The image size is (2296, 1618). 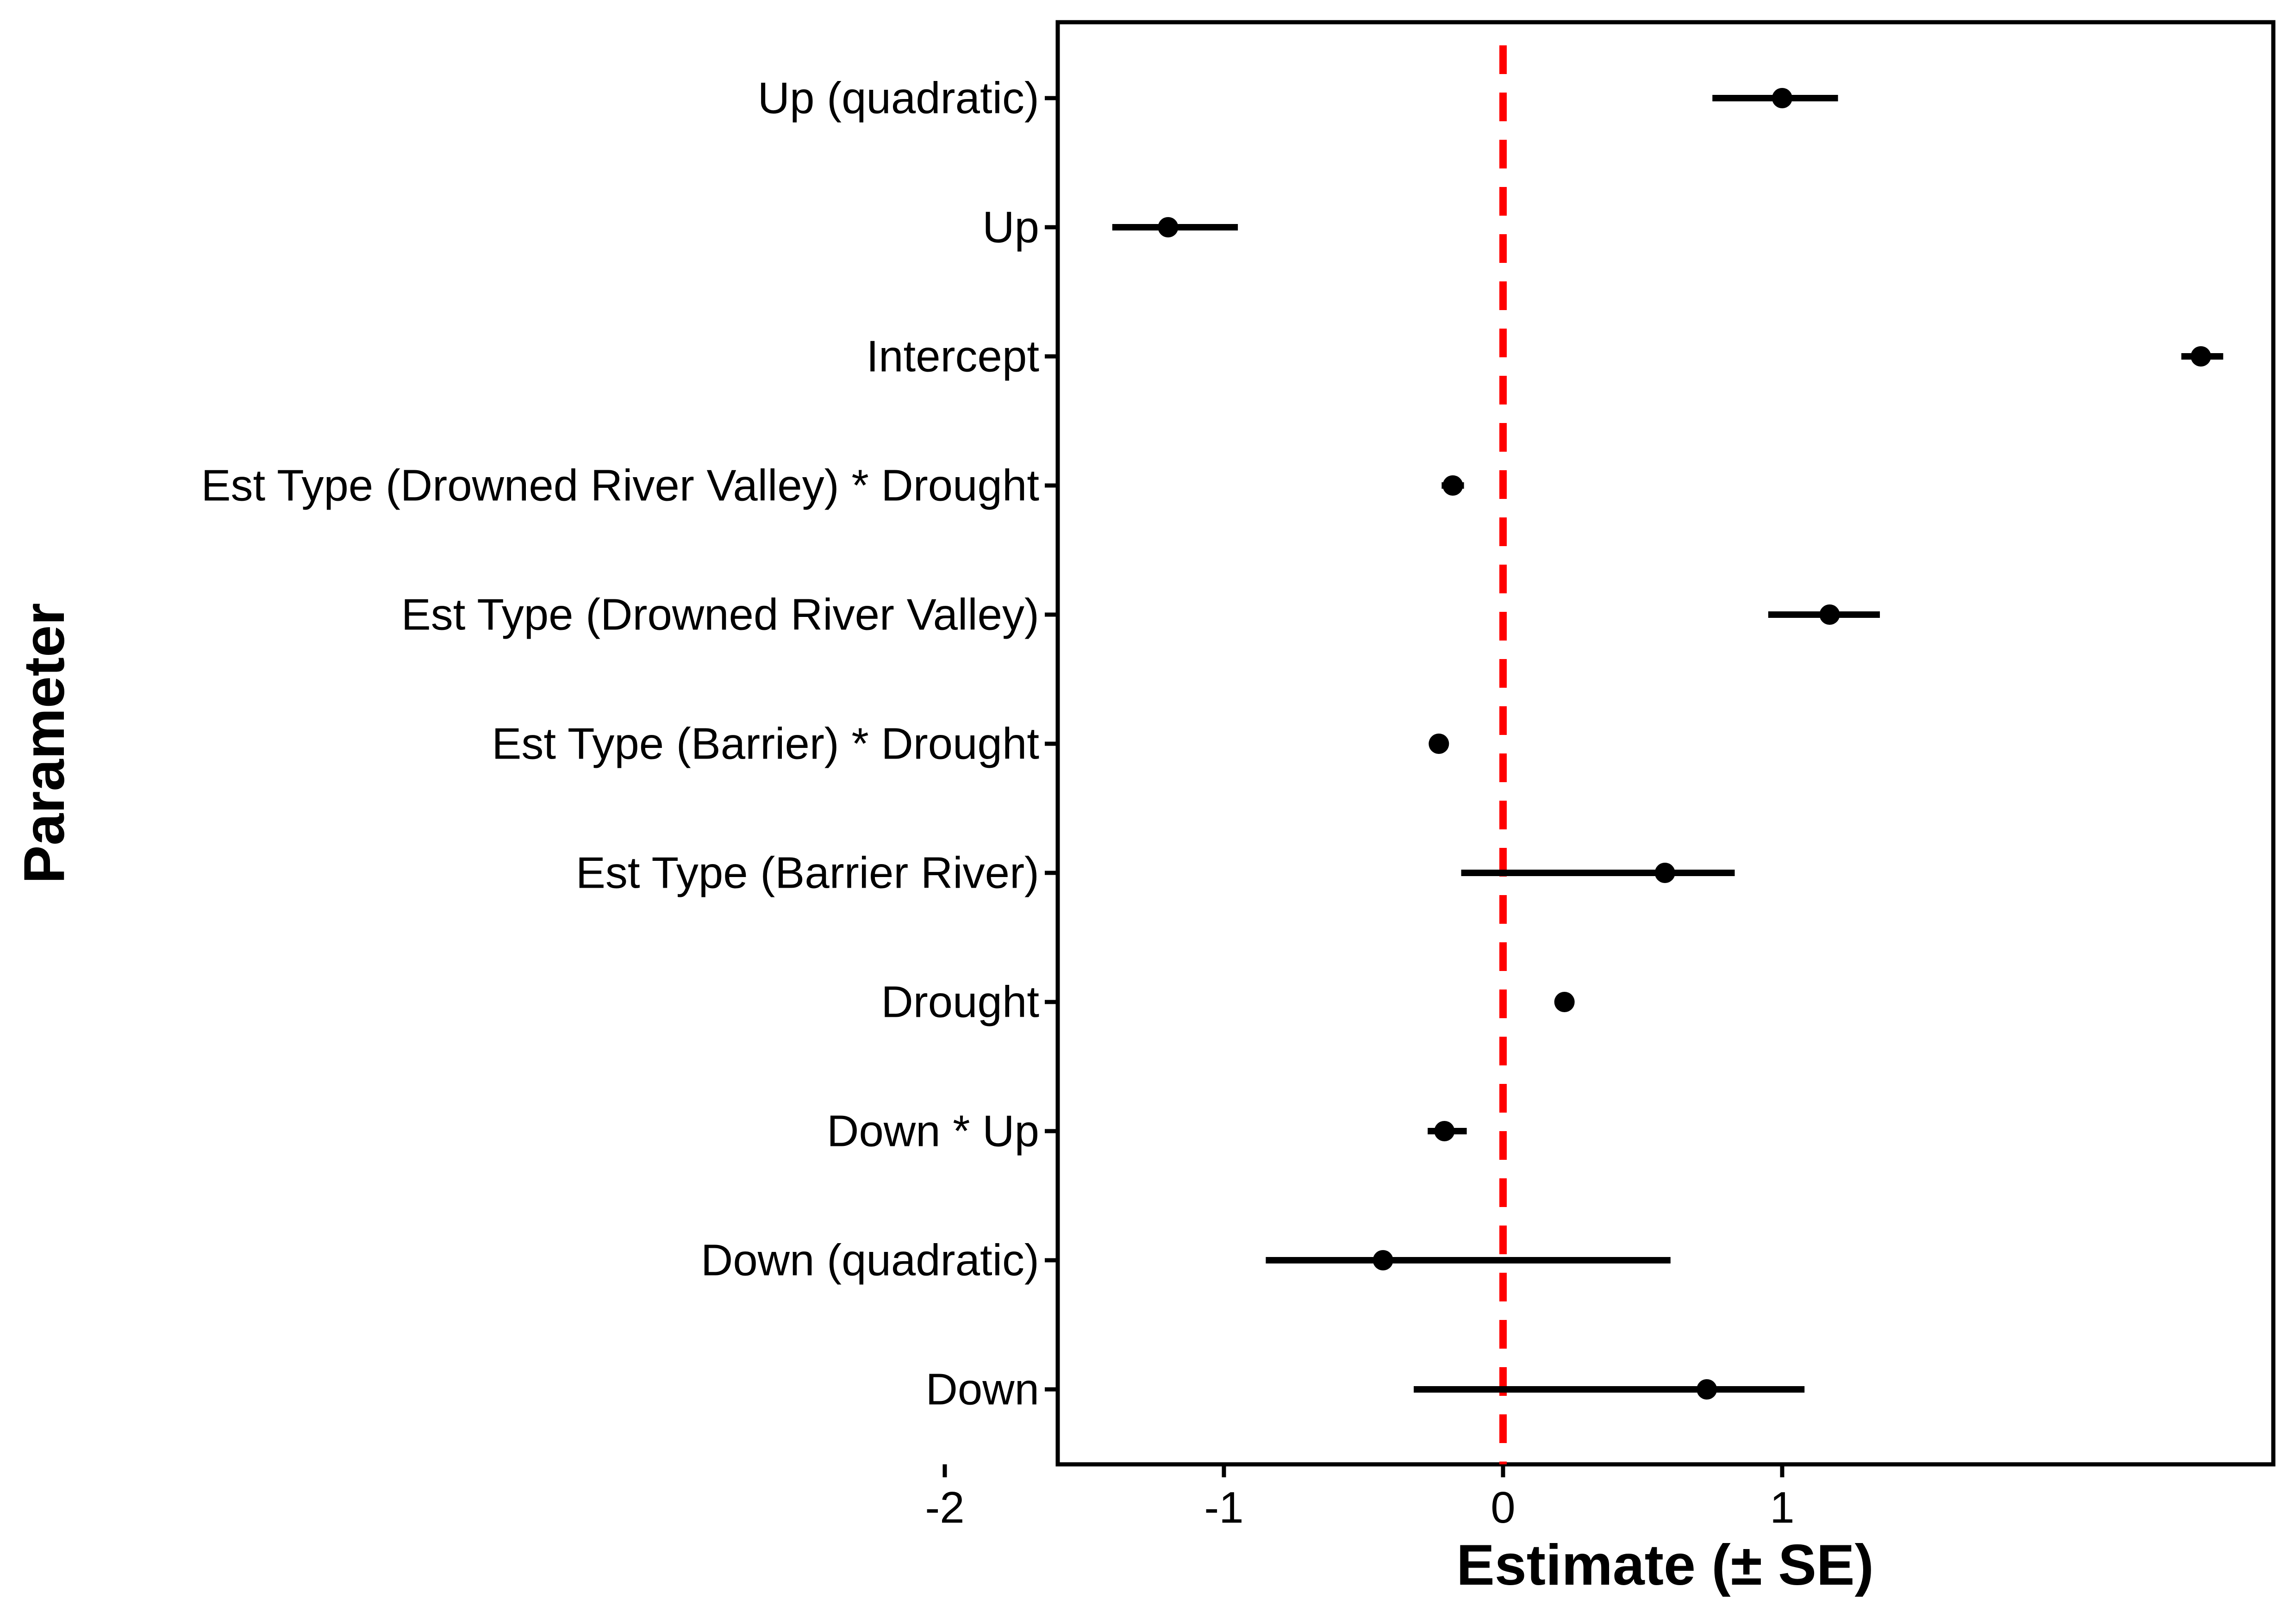 I want to click on x-axis-ticks: -2 -1 0 1, so click(x=1360, y=1498).